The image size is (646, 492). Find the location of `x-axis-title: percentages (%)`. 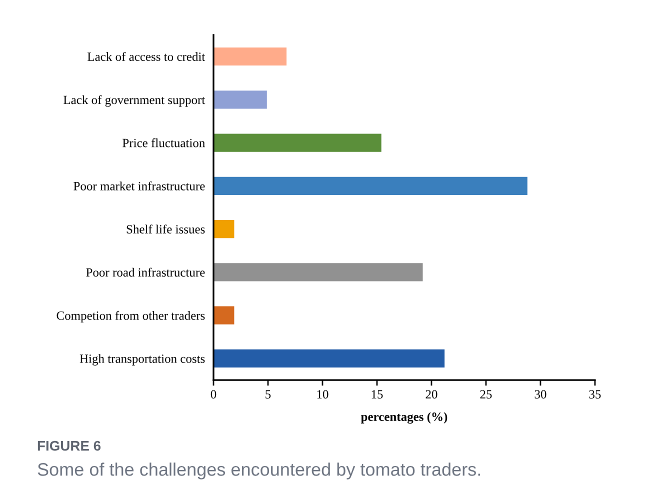

x-axis-title: percentages (%) is located at coordinates (404, 418).